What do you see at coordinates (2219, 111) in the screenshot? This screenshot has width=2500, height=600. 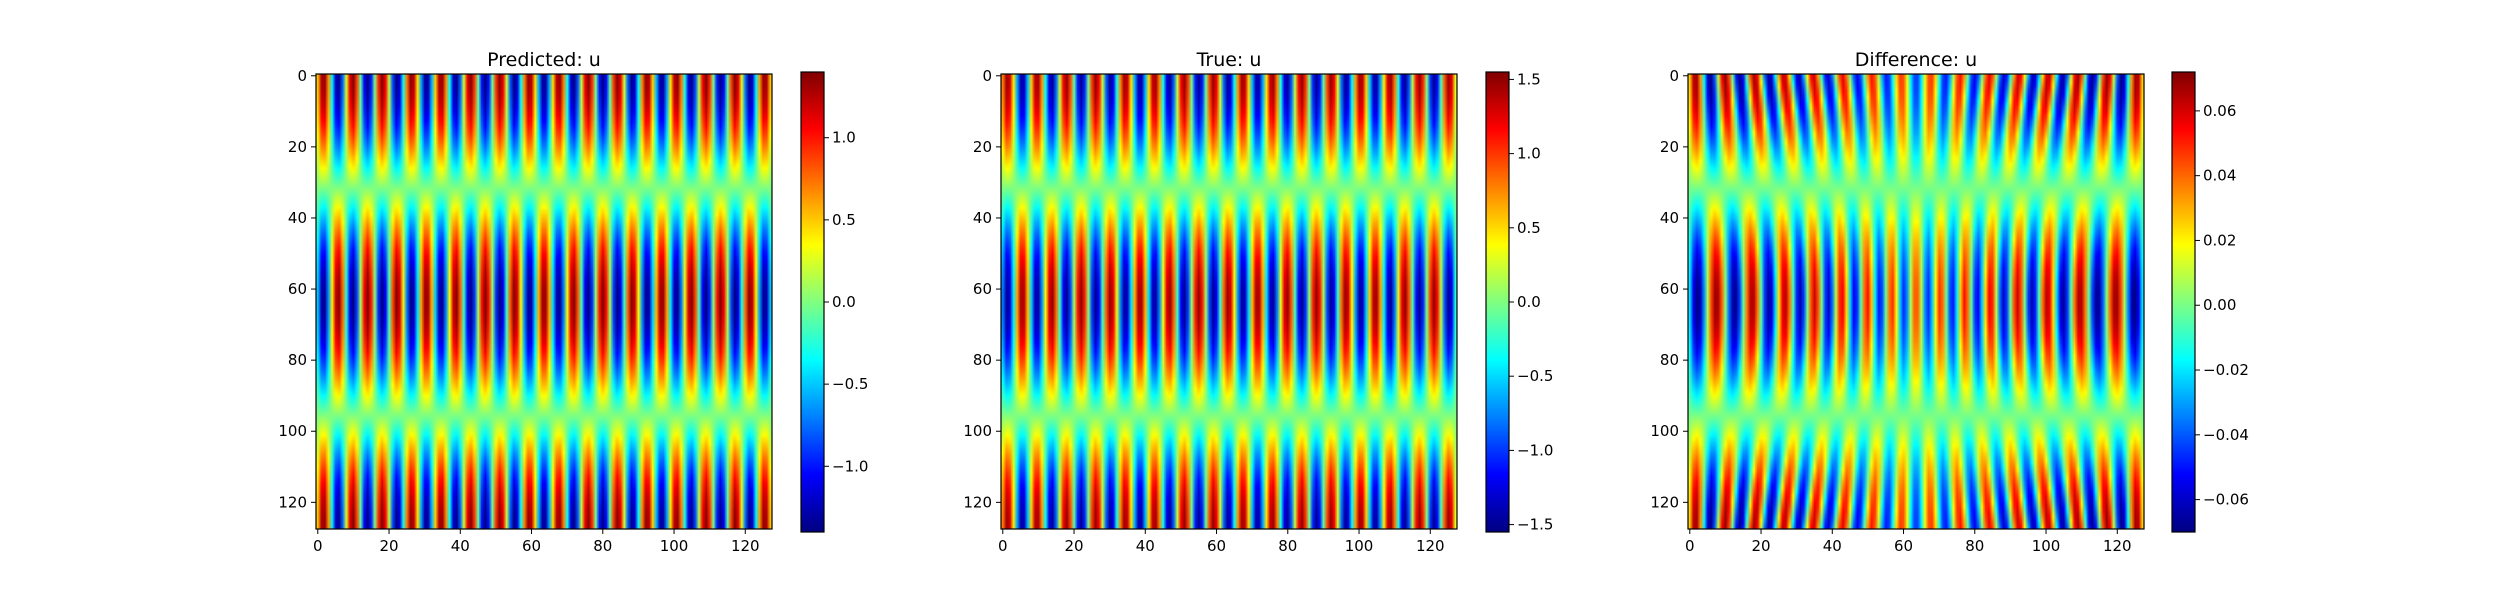 I see `colorbar-tick-label: 0.06` at bounding box center [2219, 111].